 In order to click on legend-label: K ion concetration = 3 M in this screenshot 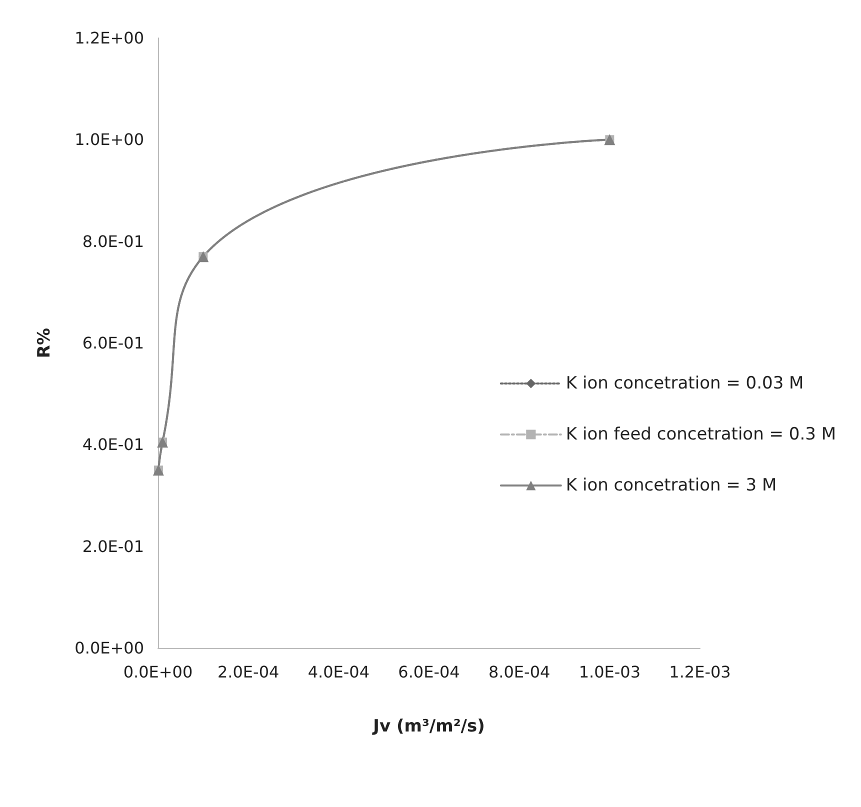, I will do `click(671, 486)`.